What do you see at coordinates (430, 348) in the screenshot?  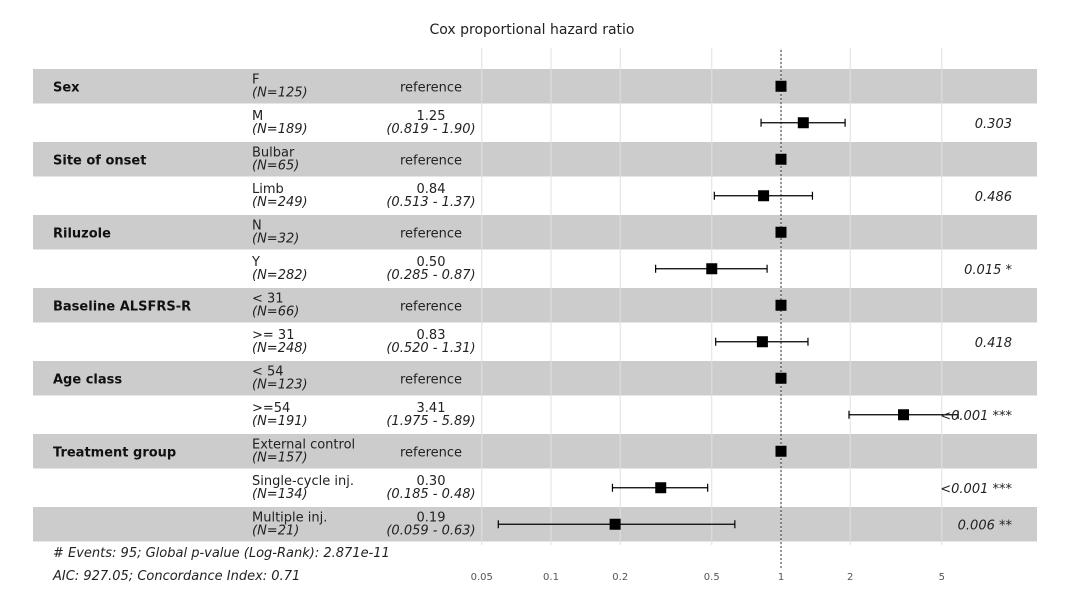 I see `ci-label: (0.520 - 1.31)` at bounding box center [430, 348].